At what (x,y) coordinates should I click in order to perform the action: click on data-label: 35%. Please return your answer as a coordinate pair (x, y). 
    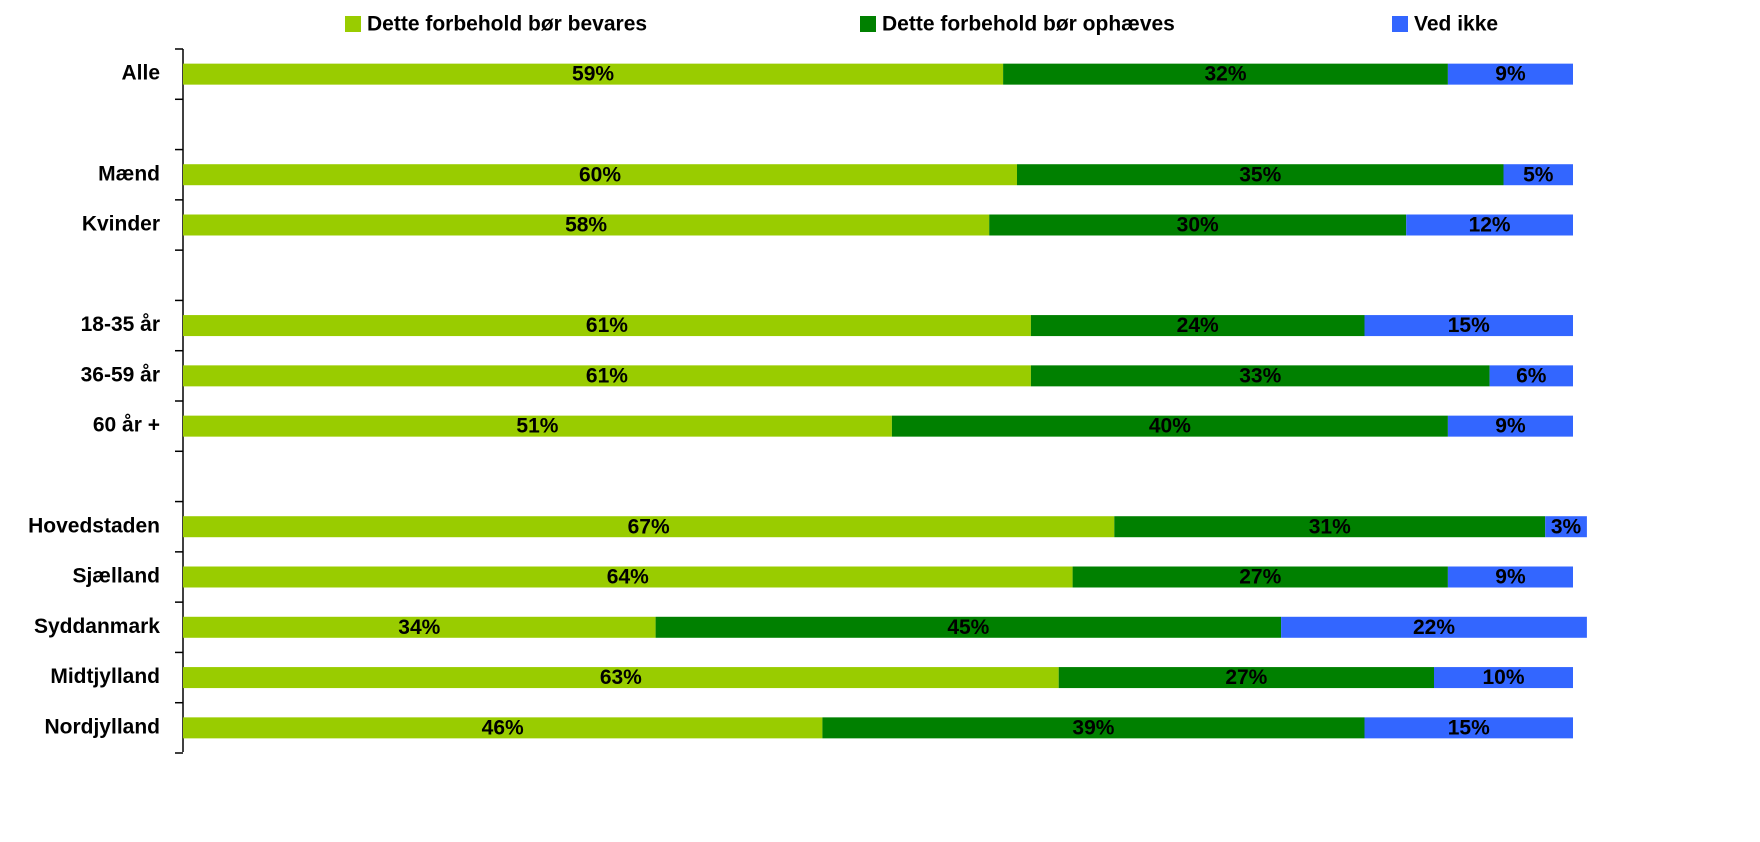
    Looking at the image, I should click on (1260, 174).